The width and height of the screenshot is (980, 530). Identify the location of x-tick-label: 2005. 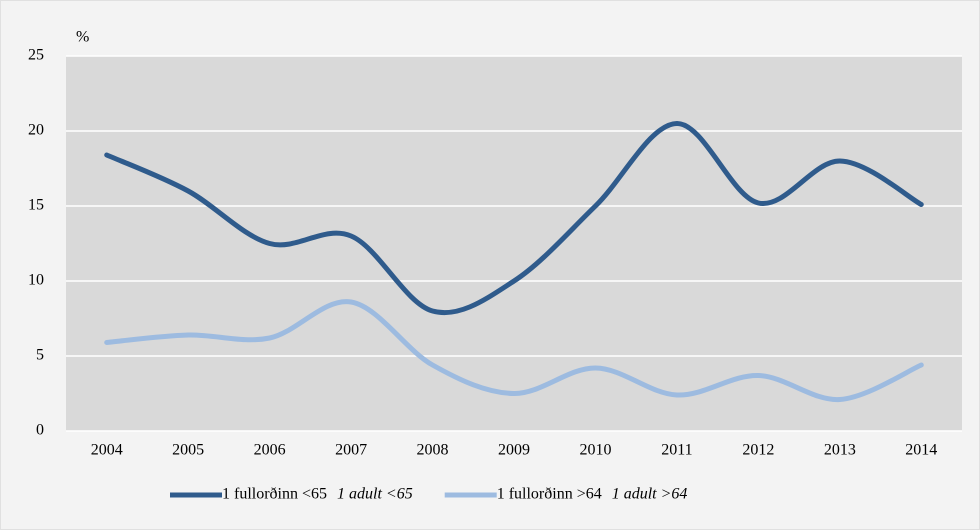
(188, 450).